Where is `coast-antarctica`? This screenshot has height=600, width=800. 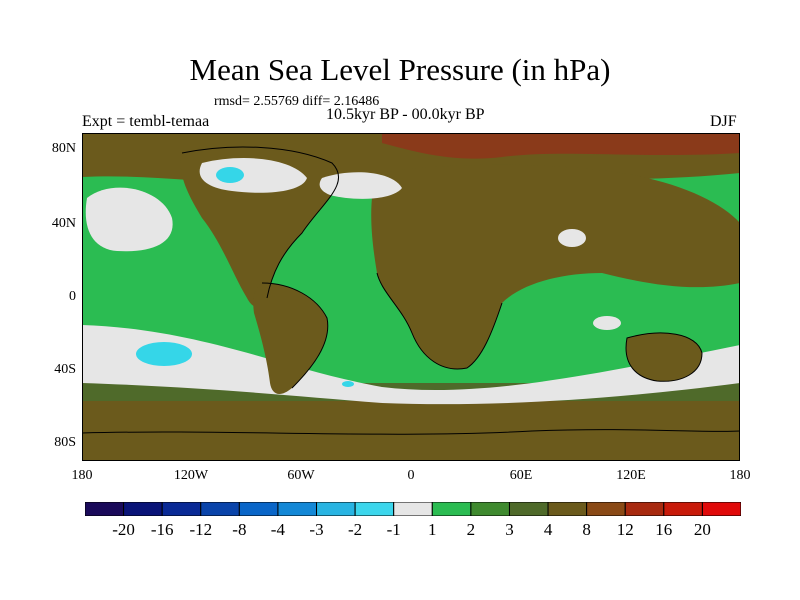
coast-antarctica is located at coordinates (411, 432).